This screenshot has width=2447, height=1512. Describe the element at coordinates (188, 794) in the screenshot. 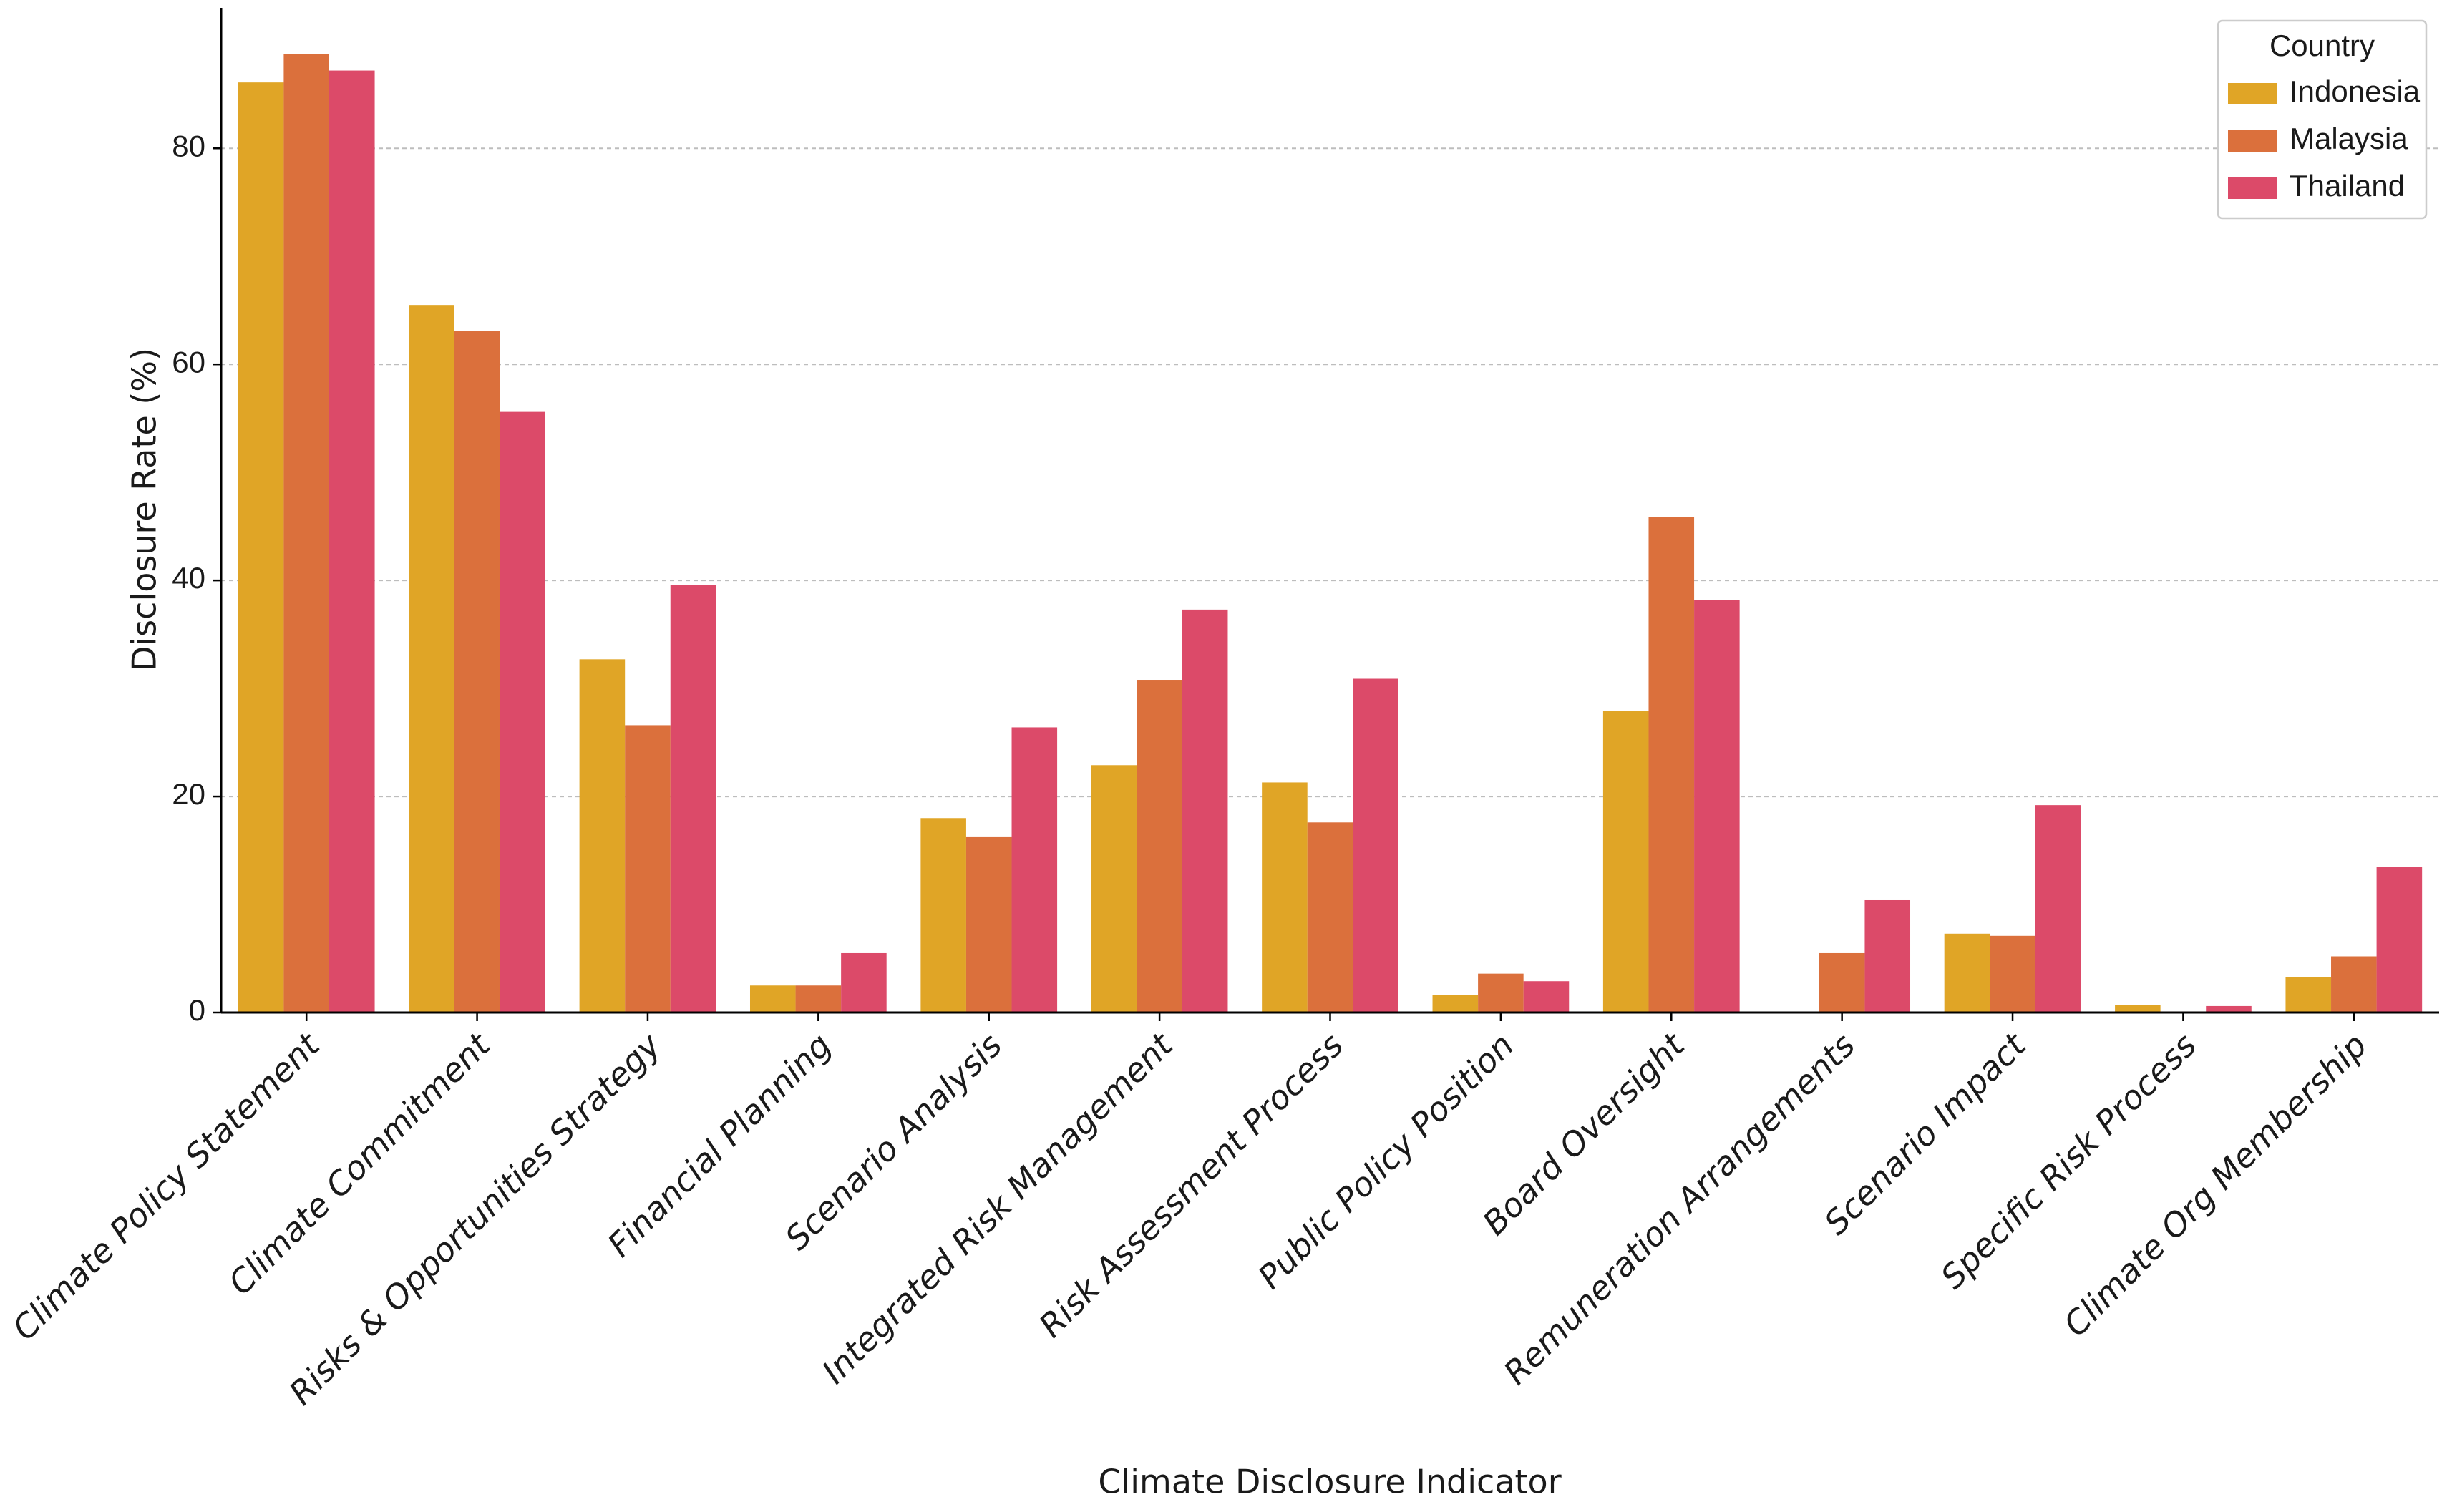

I see `y-tick-label: 20` at that location.